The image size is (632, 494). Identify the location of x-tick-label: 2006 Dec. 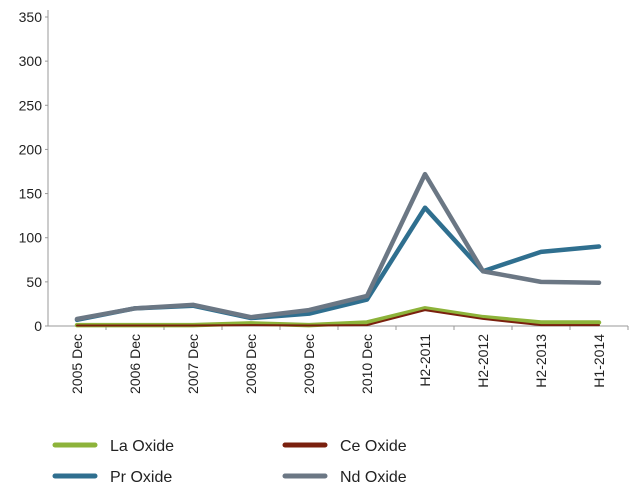
(135, 364).